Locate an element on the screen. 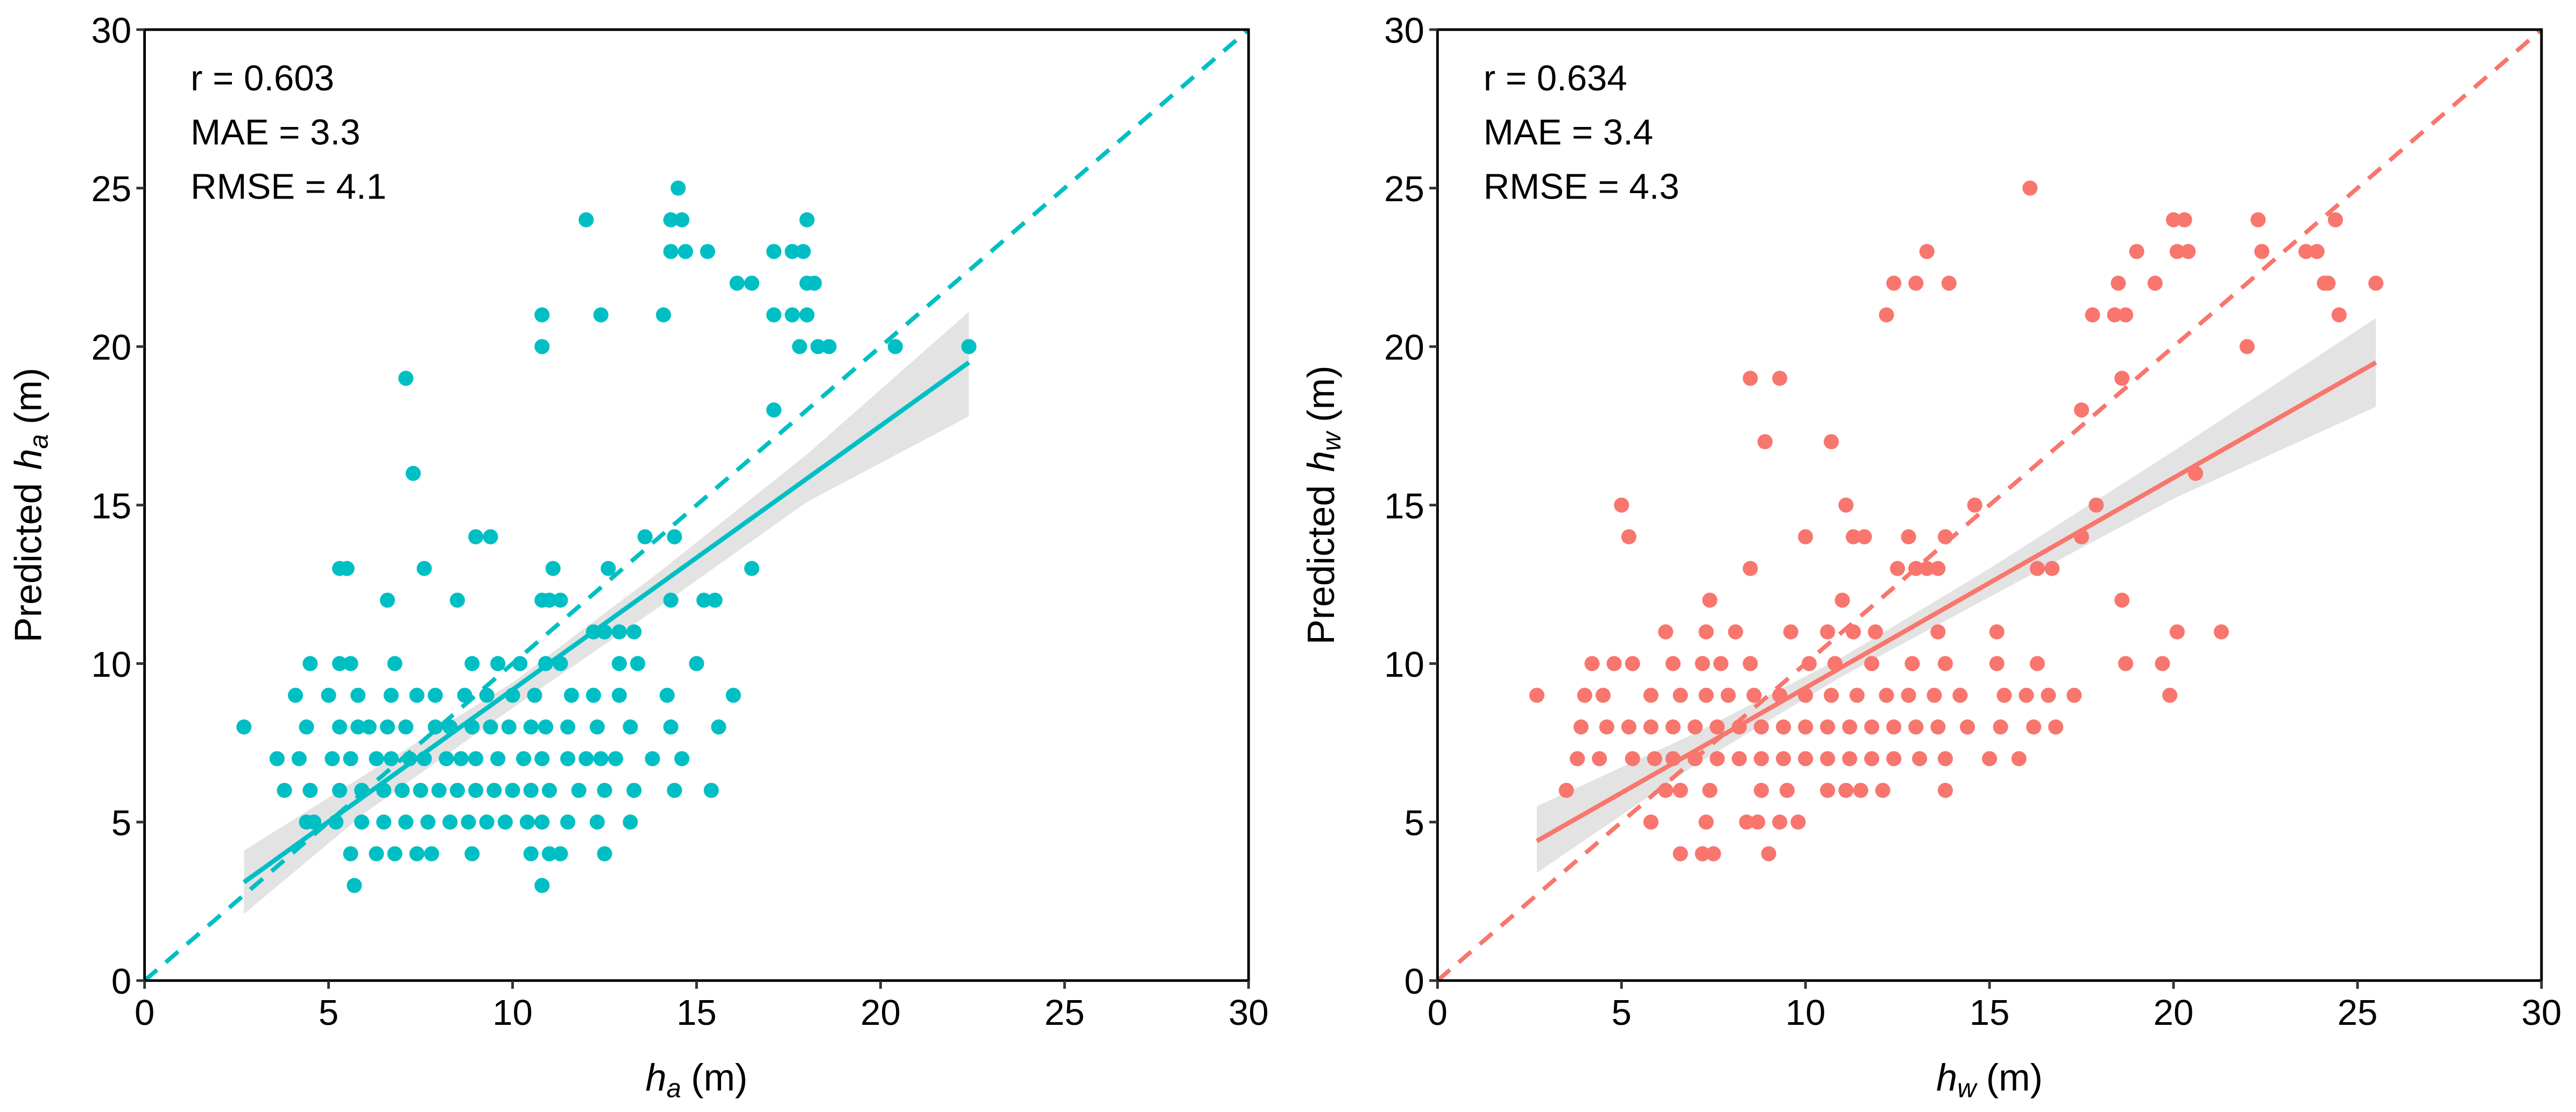 This screenshot has height=1112, width=2576. y-label-sub: a is located at coordinates (39, 441).